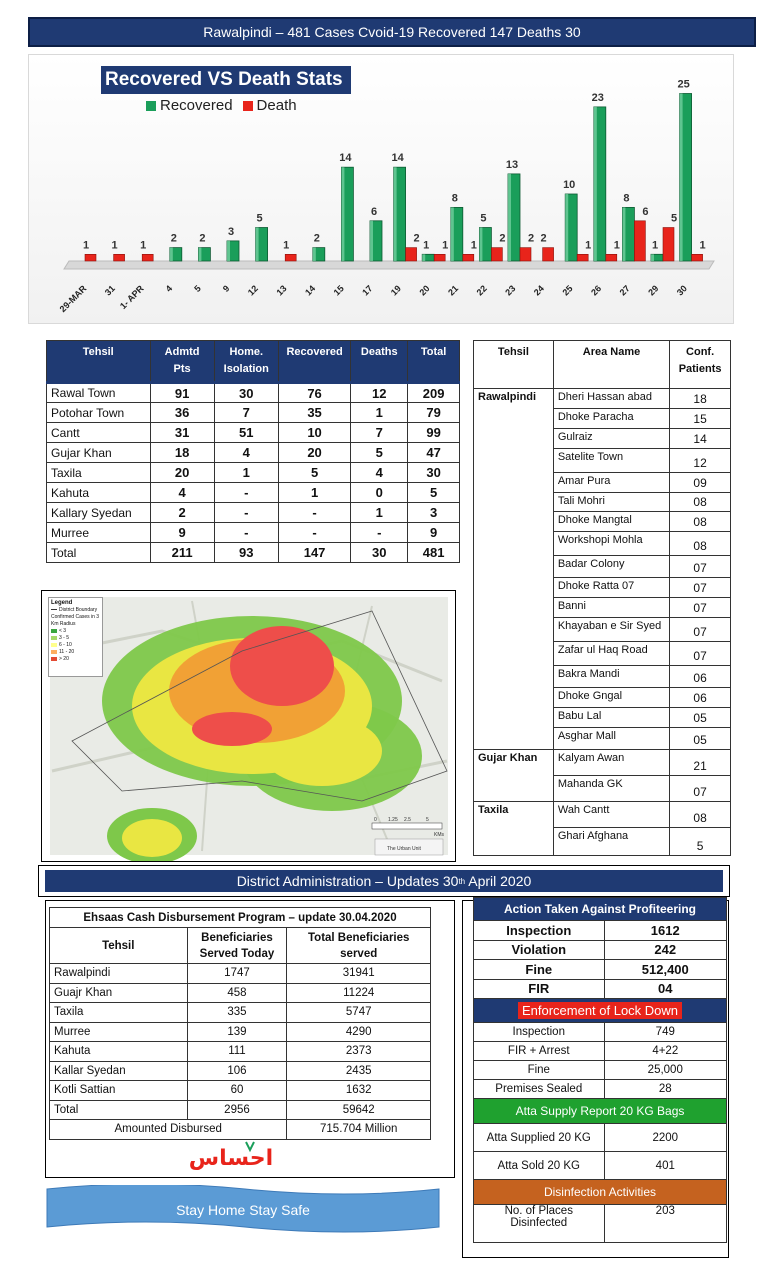 The image size is (777, 1280). Describe the element at coordinates (358, 945) in the screenshot. I see `column-header: Total Beneficiaries served` at that location.